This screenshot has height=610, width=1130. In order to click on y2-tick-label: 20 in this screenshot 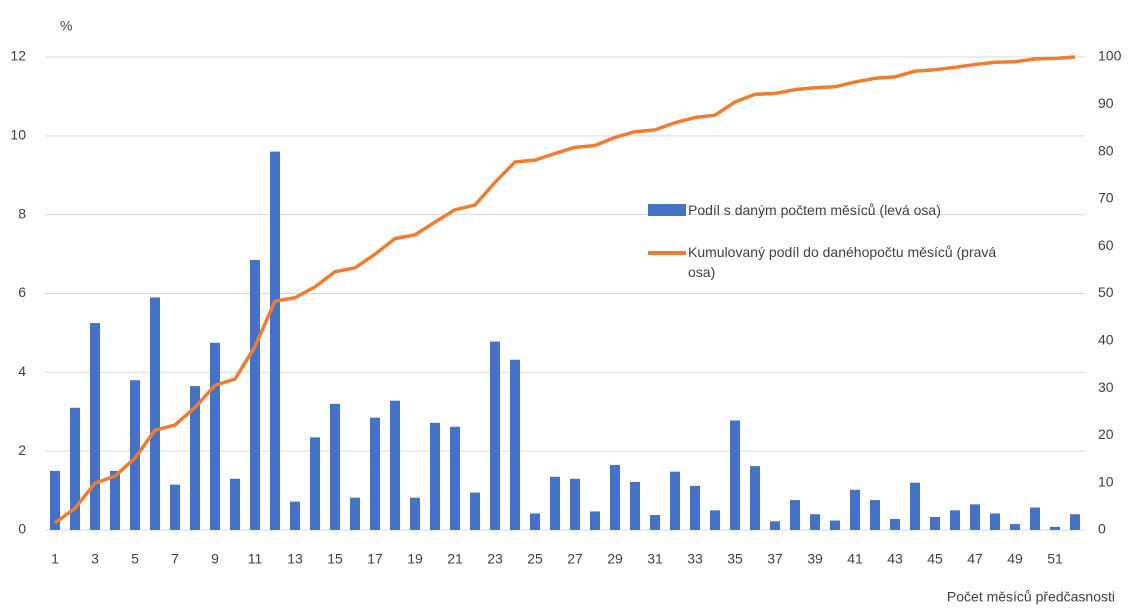, I will do `click(1106, 434)`.